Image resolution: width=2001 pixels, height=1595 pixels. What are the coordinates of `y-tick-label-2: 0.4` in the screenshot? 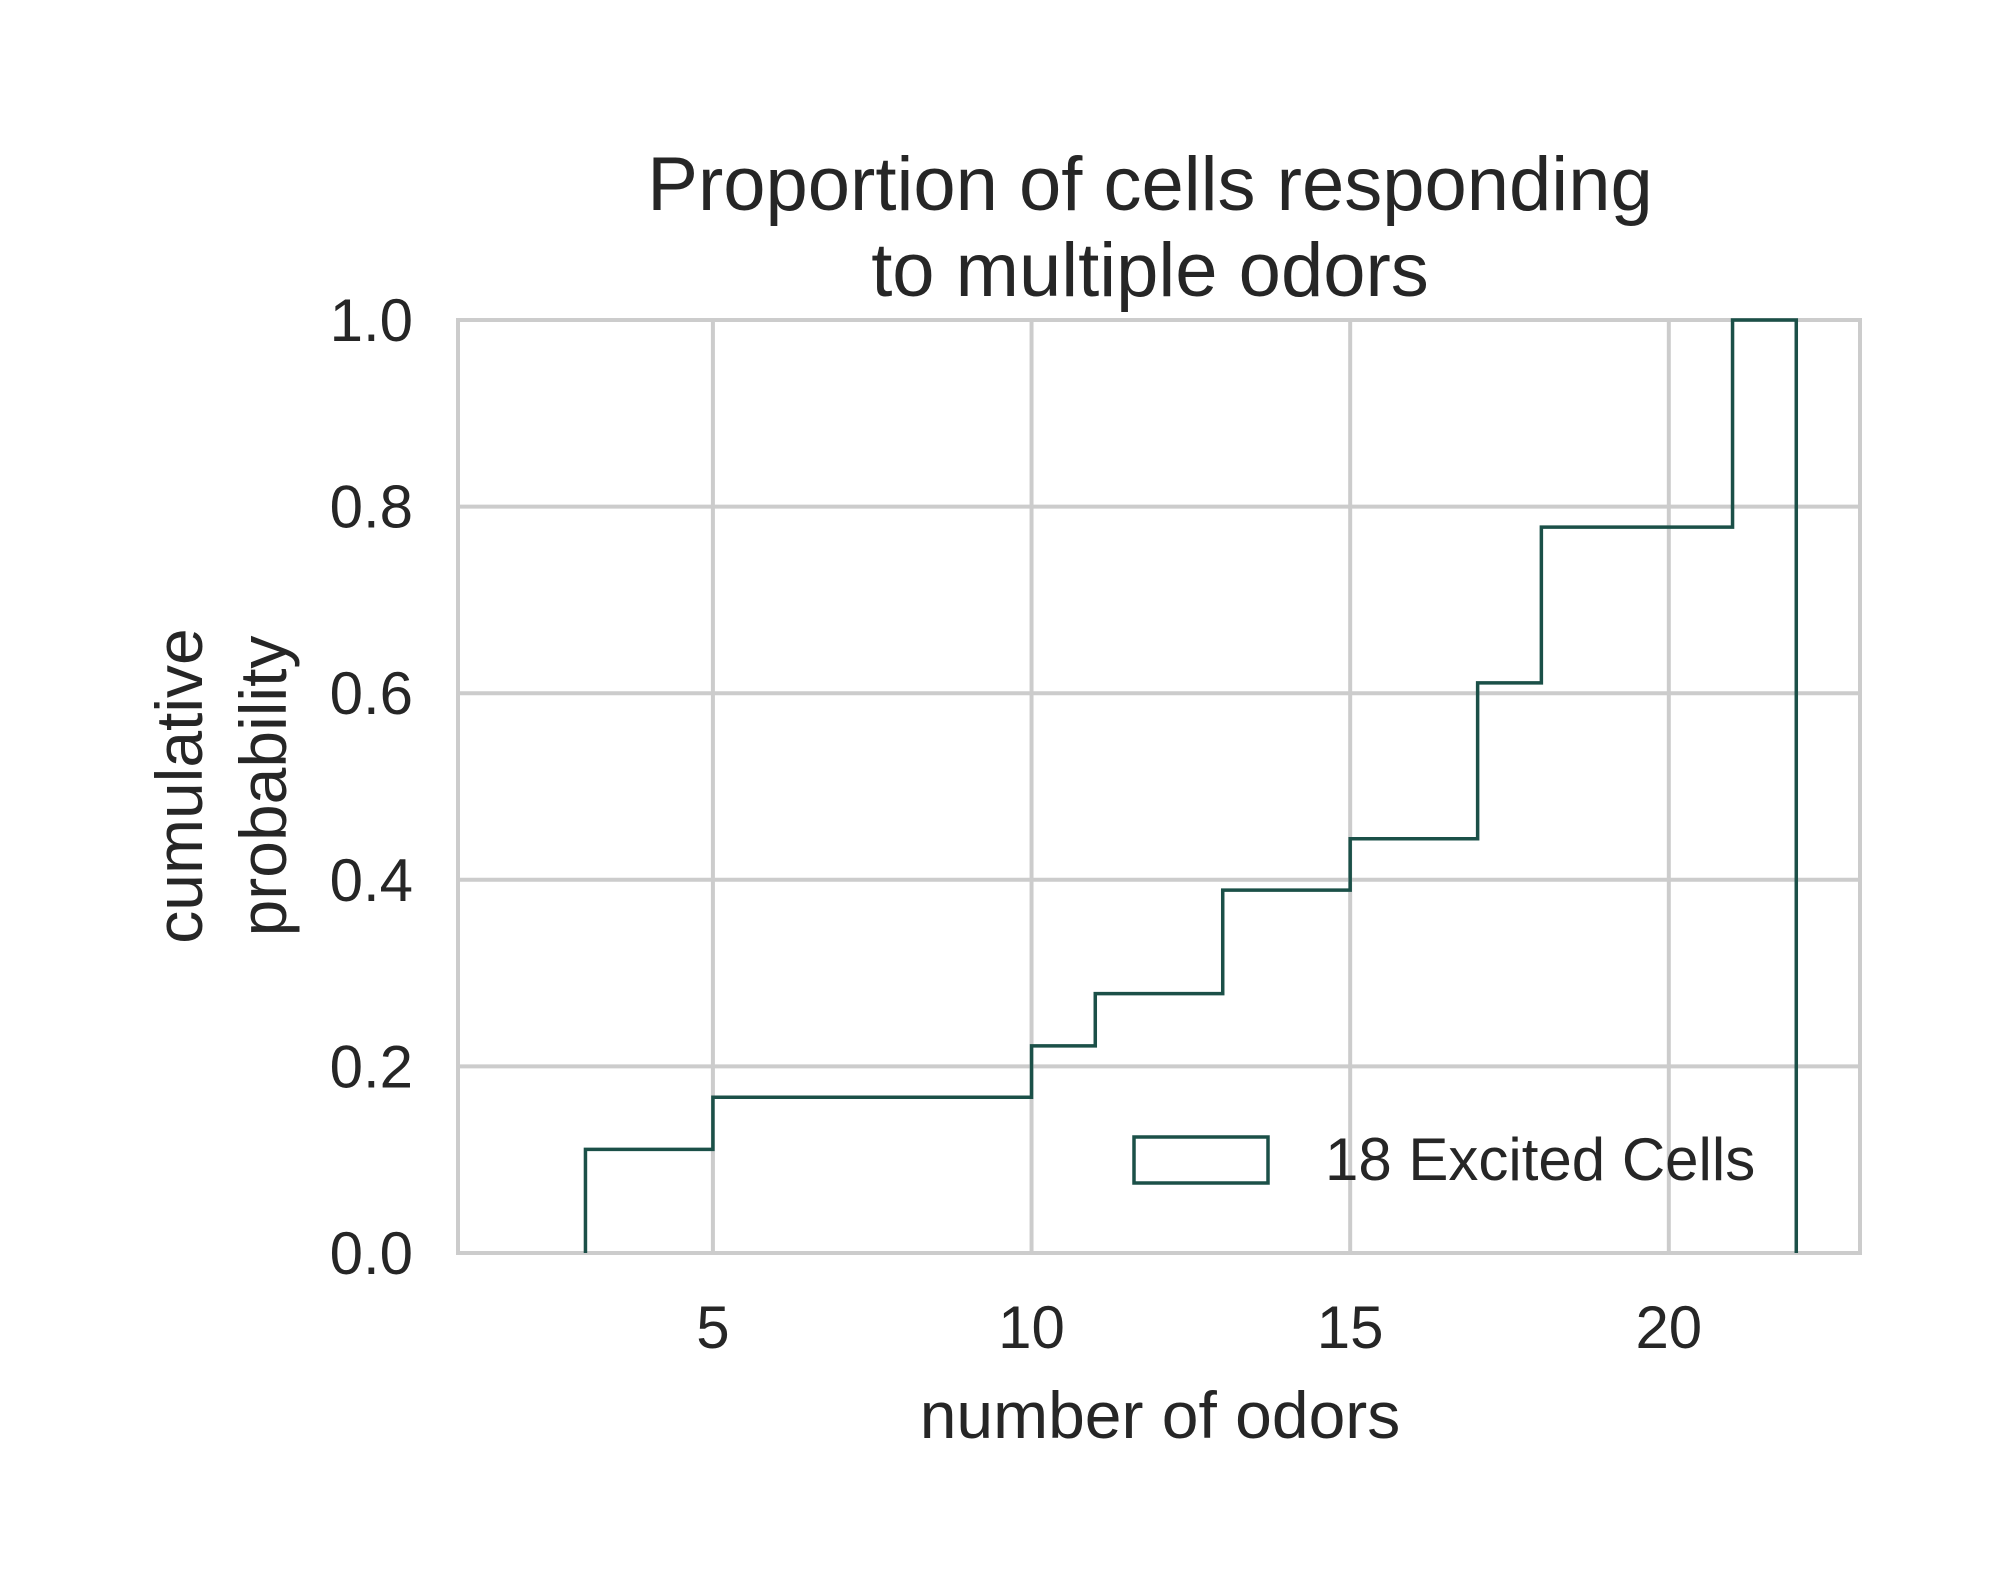 It's located at (371, 880).